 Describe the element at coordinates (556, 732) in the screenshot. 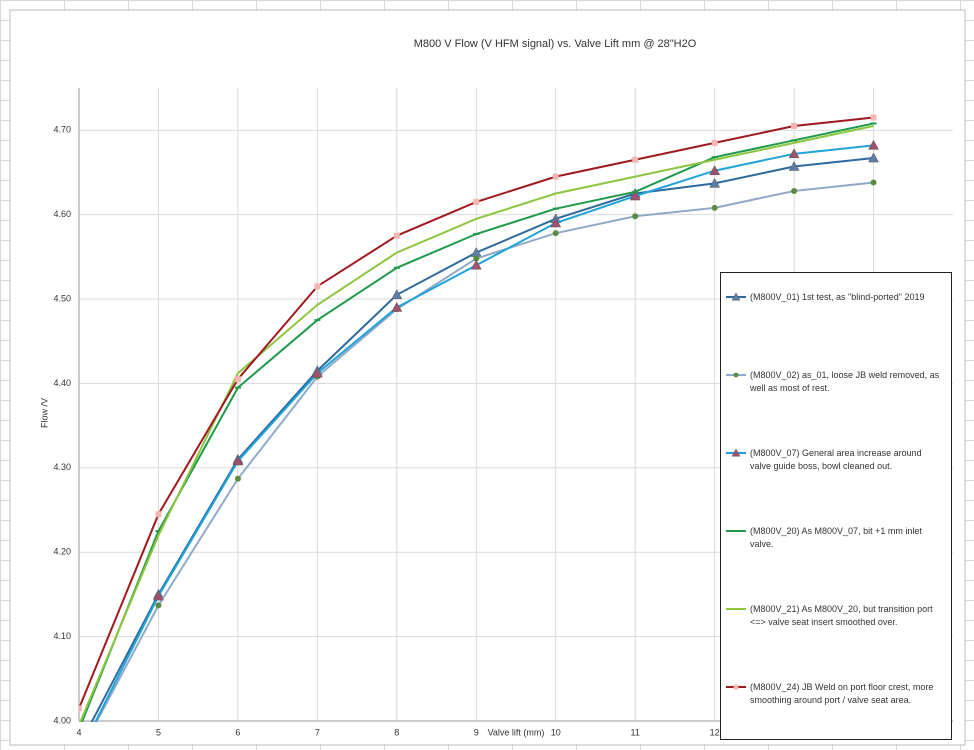

I see `x-tick-label: 10` at that location.